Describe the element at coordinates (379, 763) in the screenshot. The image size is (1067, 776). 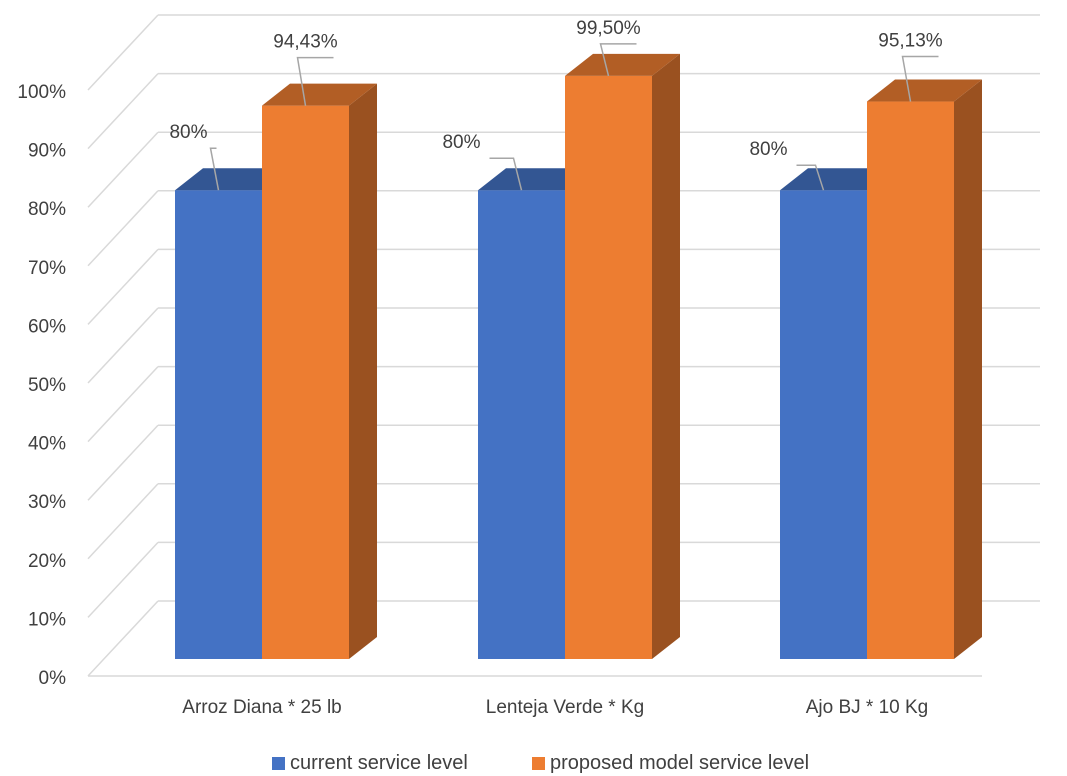
I see `legend-entry: current service level` at that location.